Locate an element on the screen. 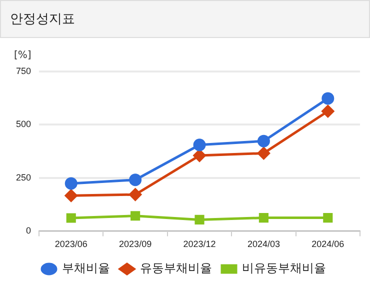 This screenshot has width=370, height=285. x-tick-label: 2023/09 is located at coordinates (135, 244).